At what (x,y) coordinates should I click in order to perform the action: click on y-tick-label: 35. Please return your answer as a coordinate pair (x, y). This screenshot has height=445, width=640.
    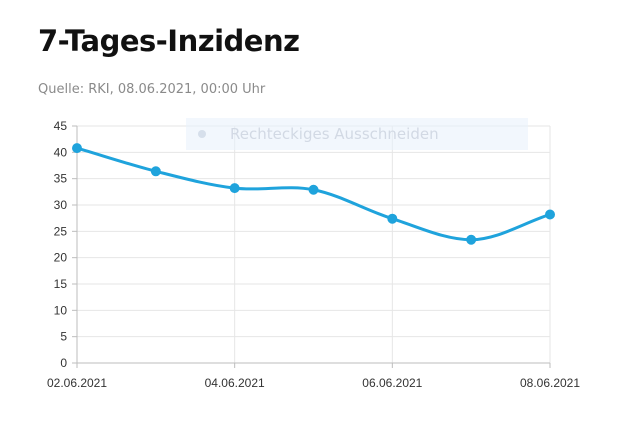
    Looking at the image, I should click on (61, 179).